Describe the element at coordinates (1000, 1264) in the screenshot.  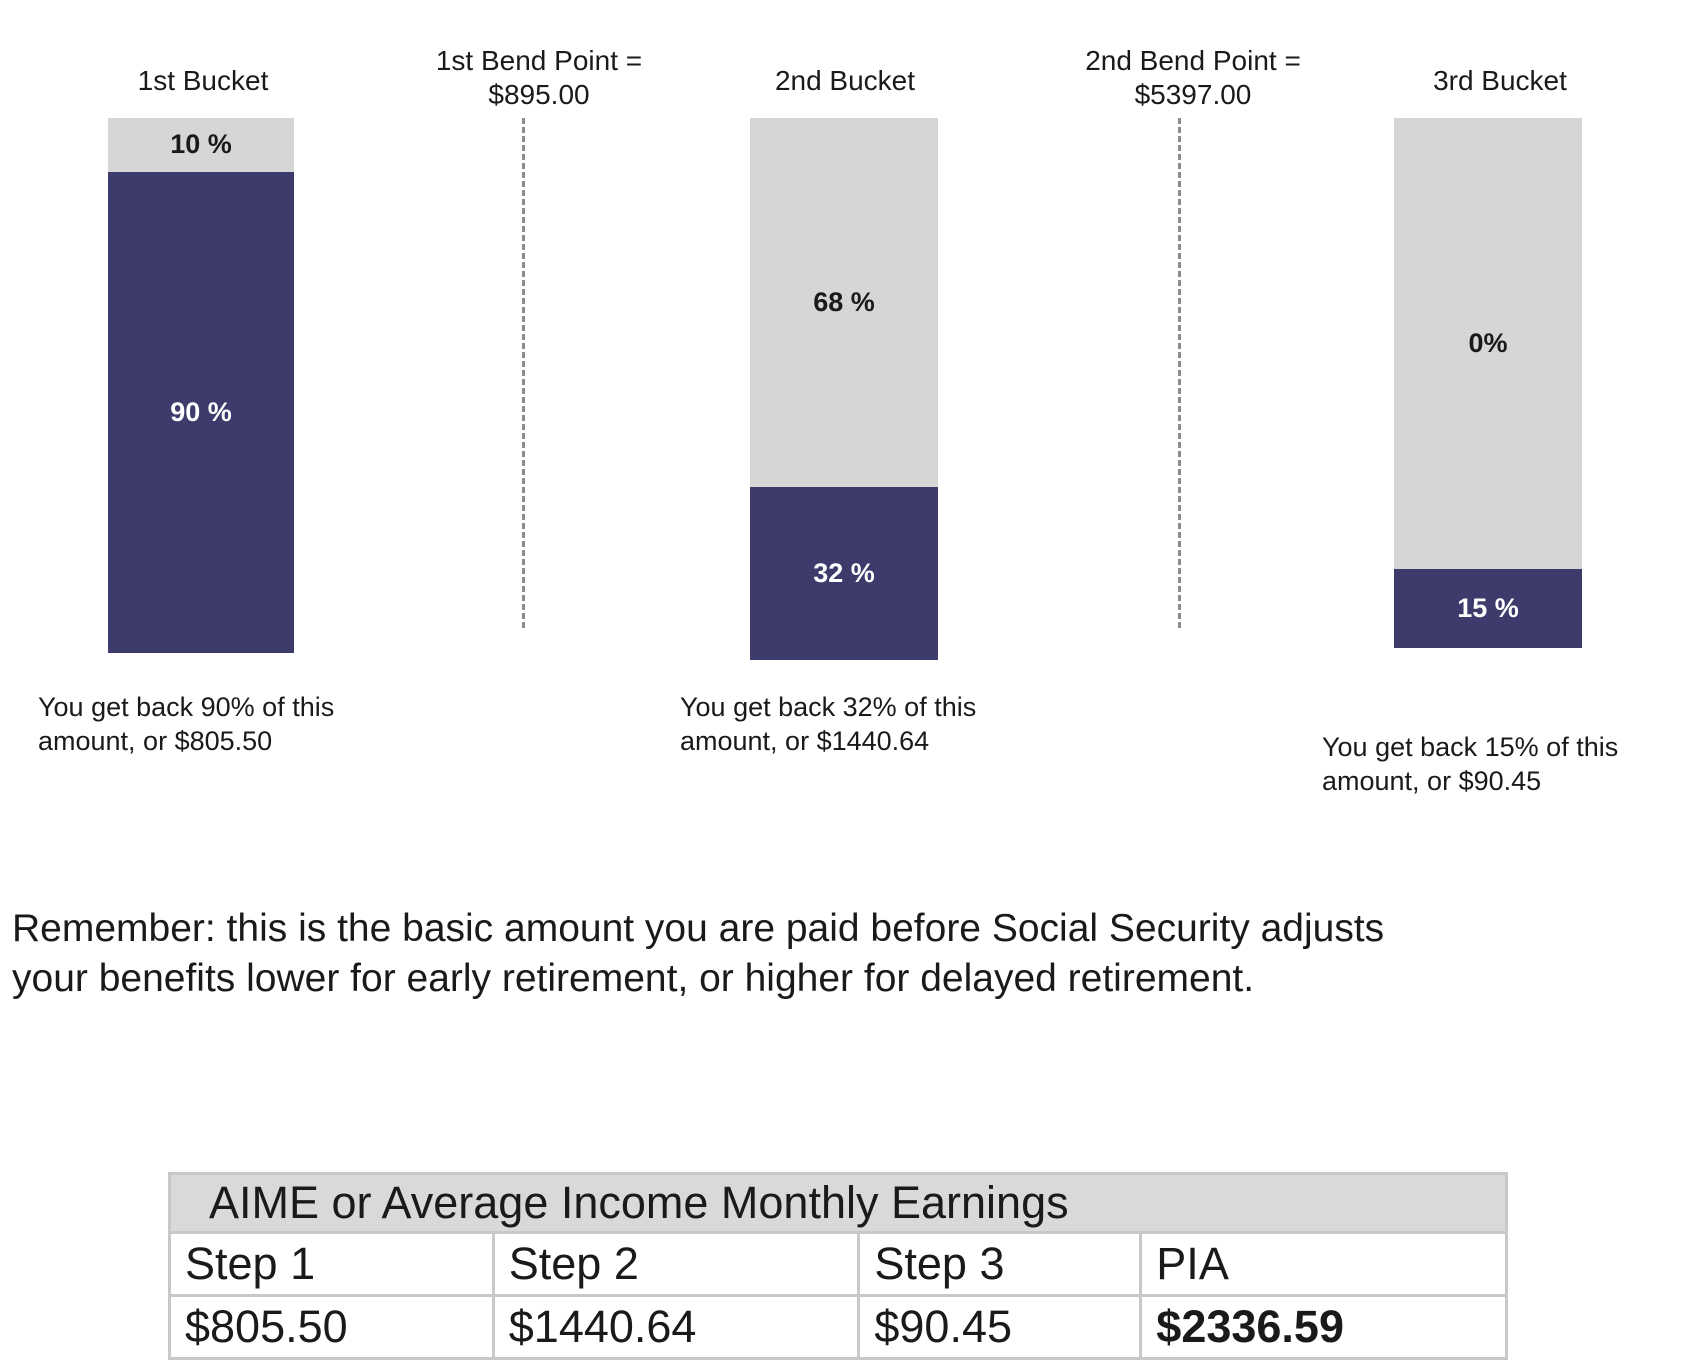
I see `table-header-step-3: Step 3` at that location.